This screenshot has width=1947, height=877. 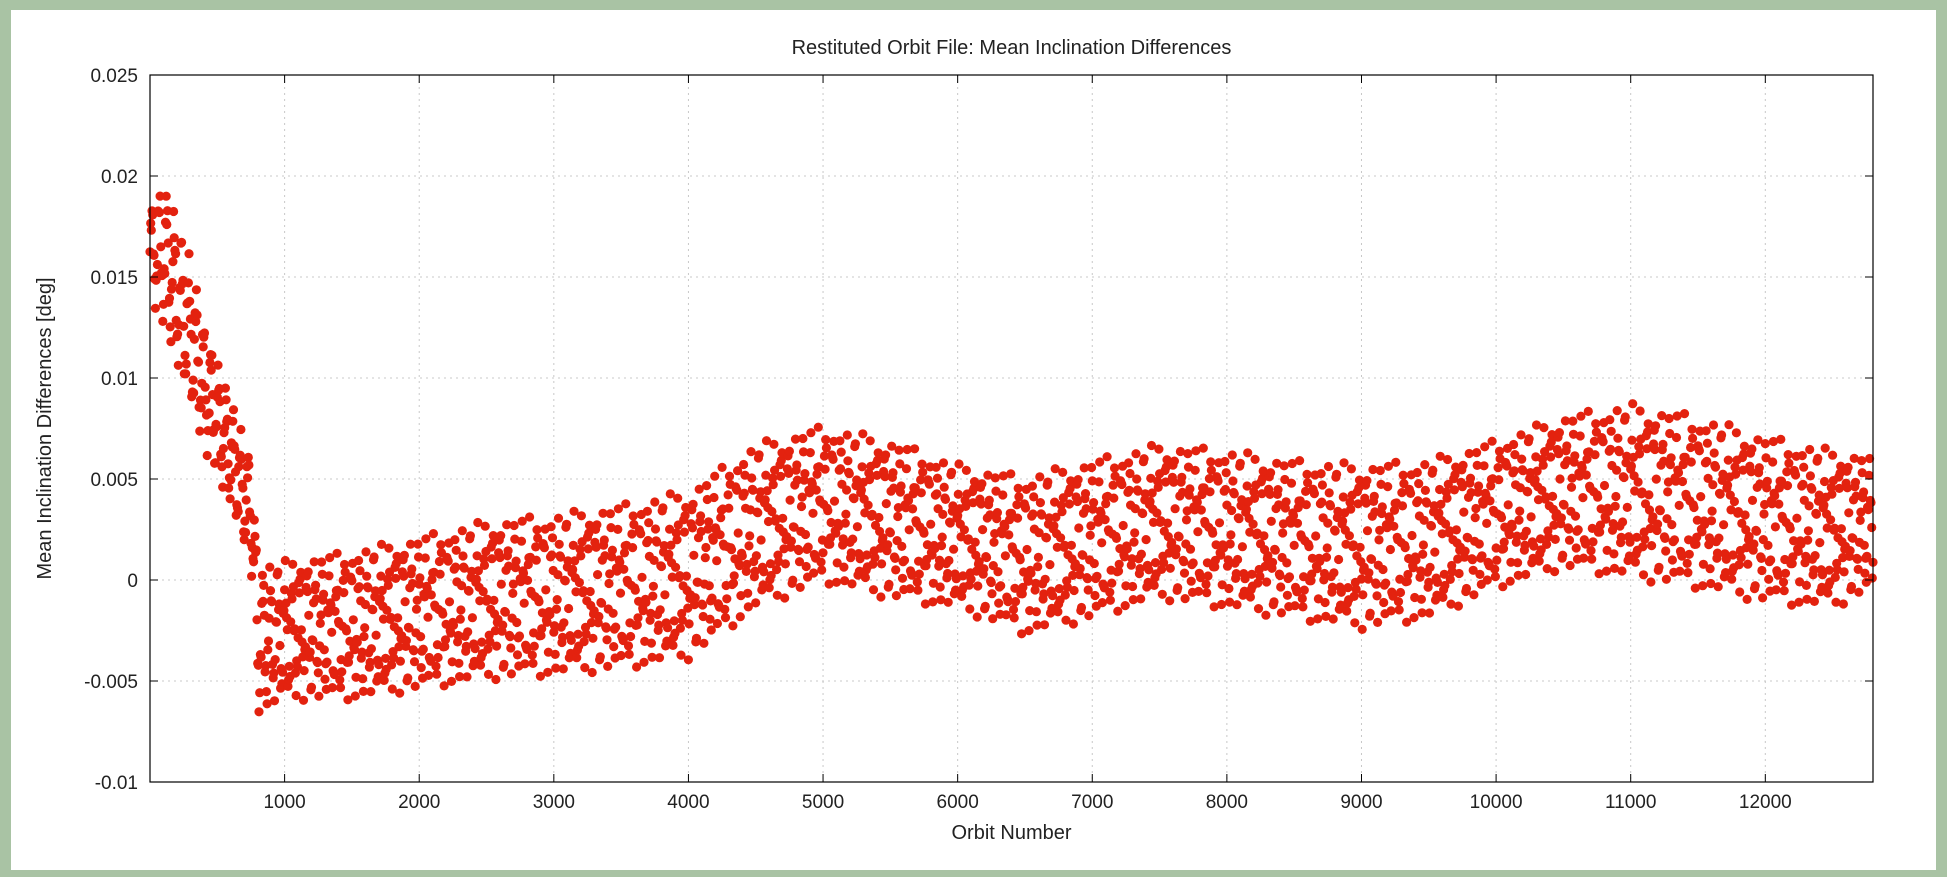 What do you see at coordinates (114, 480) in the screenshot?
I see `y-tick-label: 0.005` at bounding box center [114, 480].